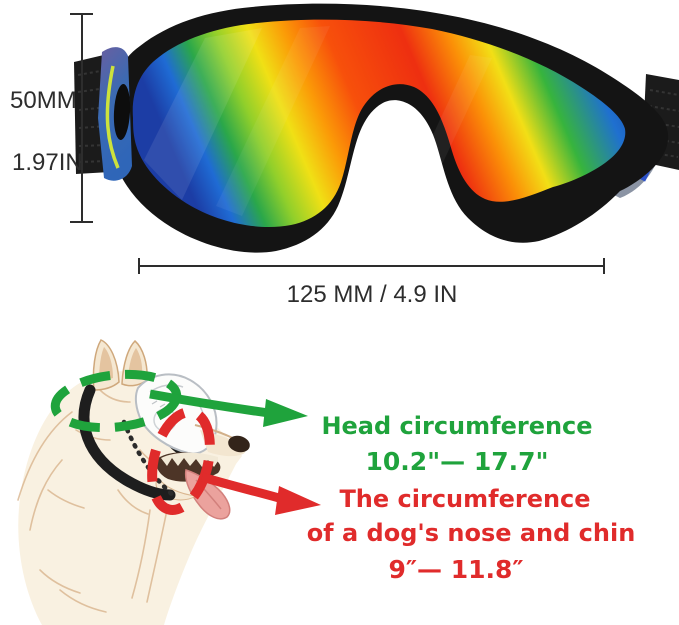 This screenshot has height=625, width=679. Describe the element at coordinates (239, 444) in the screenshot. I see `dog-nose` at that location.